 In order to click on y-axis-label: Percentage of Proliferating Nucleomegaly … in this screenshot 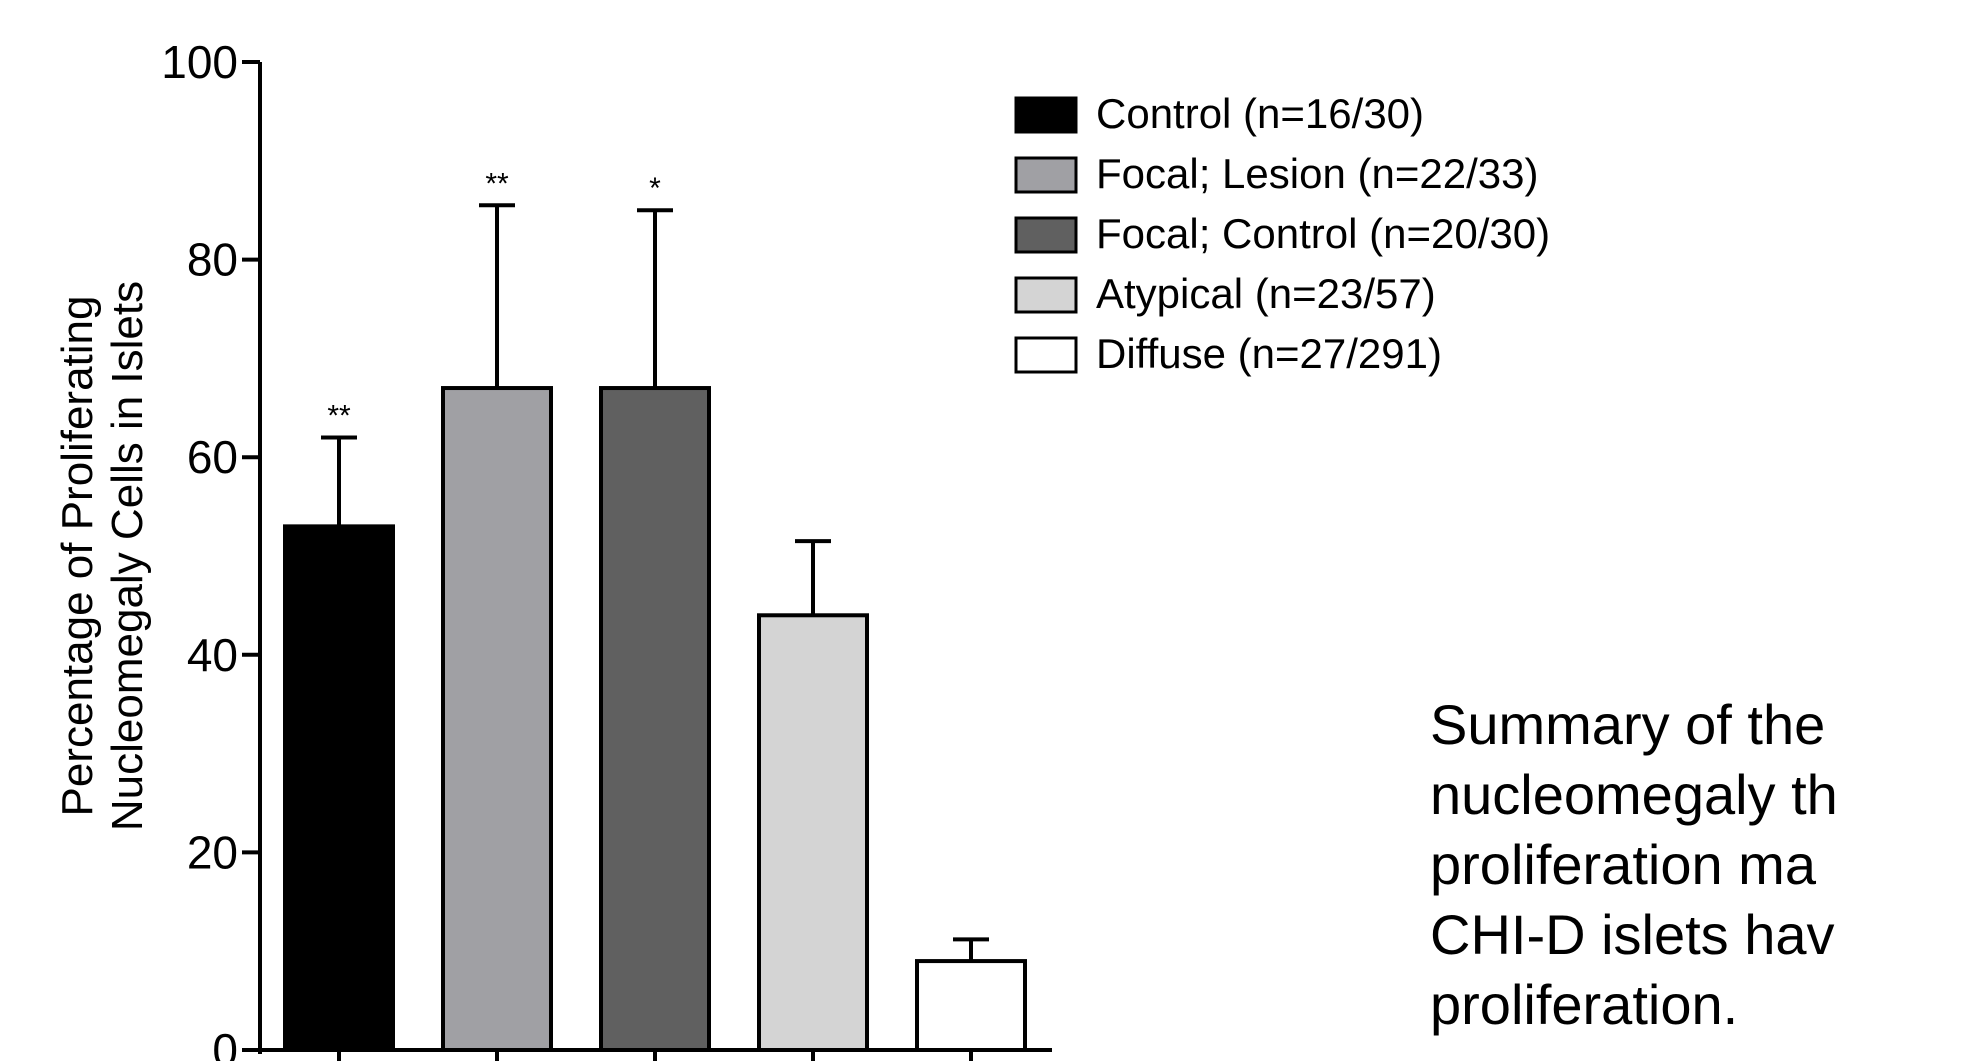, I will do `click(102, 556)`.